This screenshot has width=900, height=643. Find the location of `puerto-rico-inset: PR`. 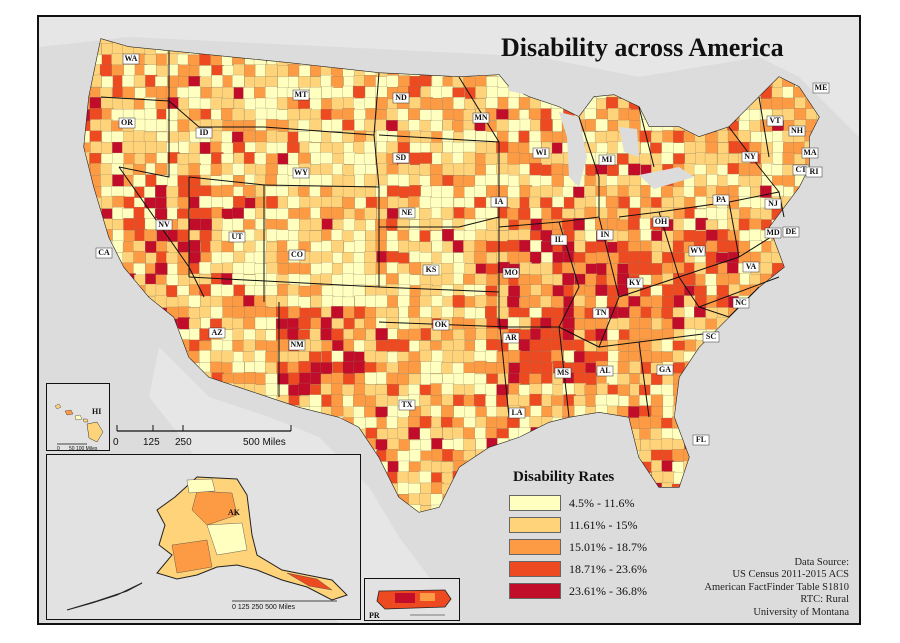

puerto-rico-inset: PR is located at coordinates (412, 599).